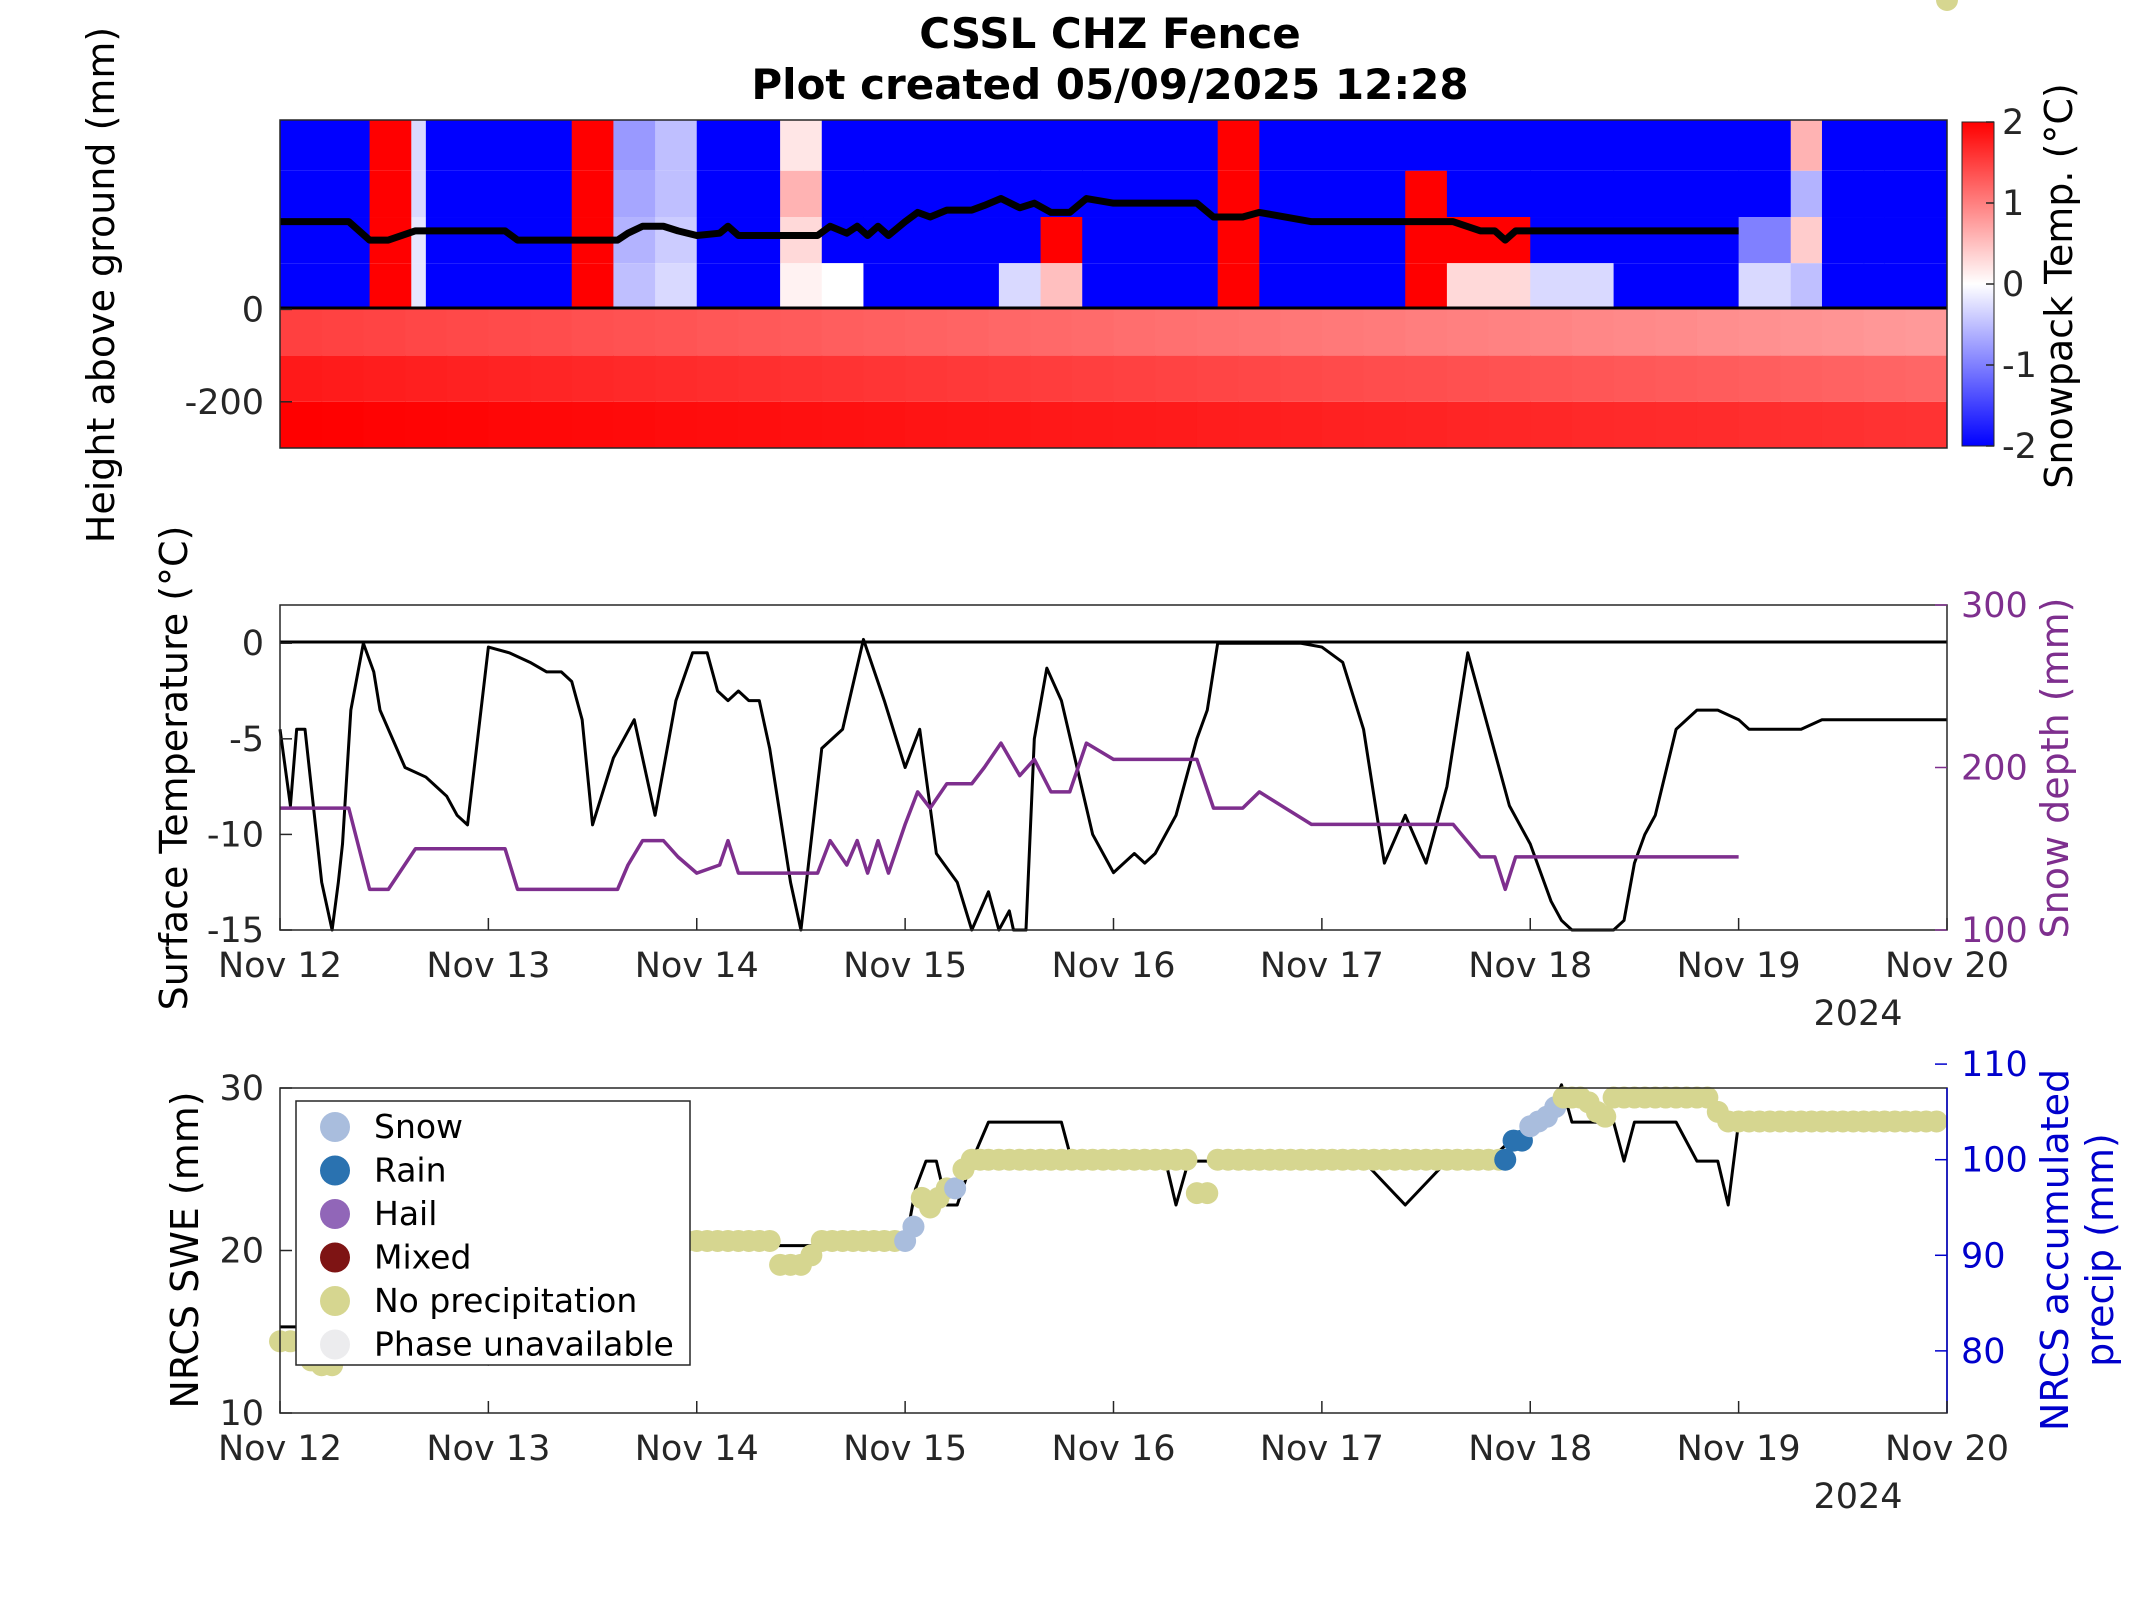 Image resolution: width=2133 pixels, height=1600 pixels. Describe the element at coordinates (1994, 606) in the screenshot. I see `snow-depth-tick-label: 300` at that location.